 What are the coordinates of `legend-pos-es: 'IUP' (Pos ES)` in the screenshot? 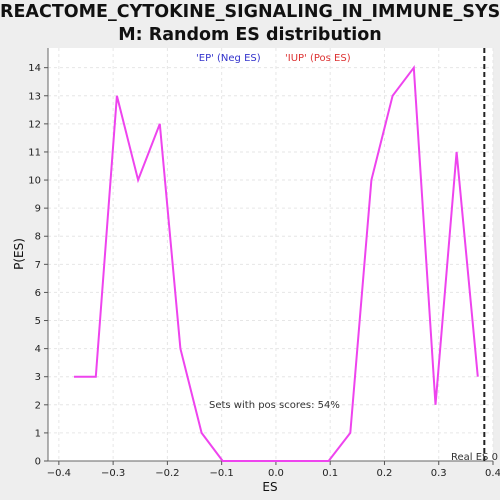 It's located at (318, 58).